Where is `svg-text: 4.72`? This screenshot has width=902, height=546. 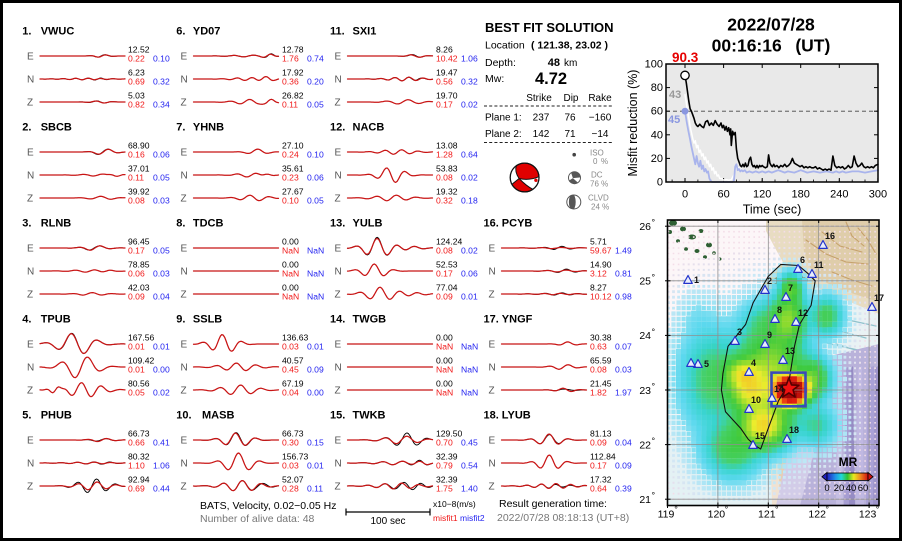 svg-text: 4.72 is located at coordinates (551, 79).